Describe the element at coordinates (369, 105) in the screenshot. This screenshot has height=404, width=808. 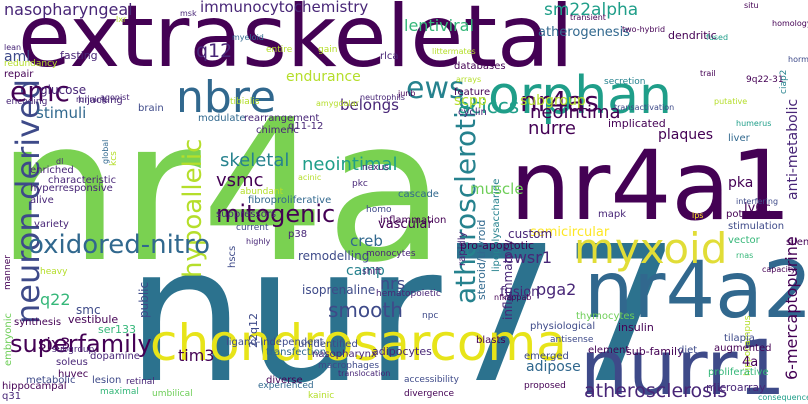
I see `word: belongs` at that location.